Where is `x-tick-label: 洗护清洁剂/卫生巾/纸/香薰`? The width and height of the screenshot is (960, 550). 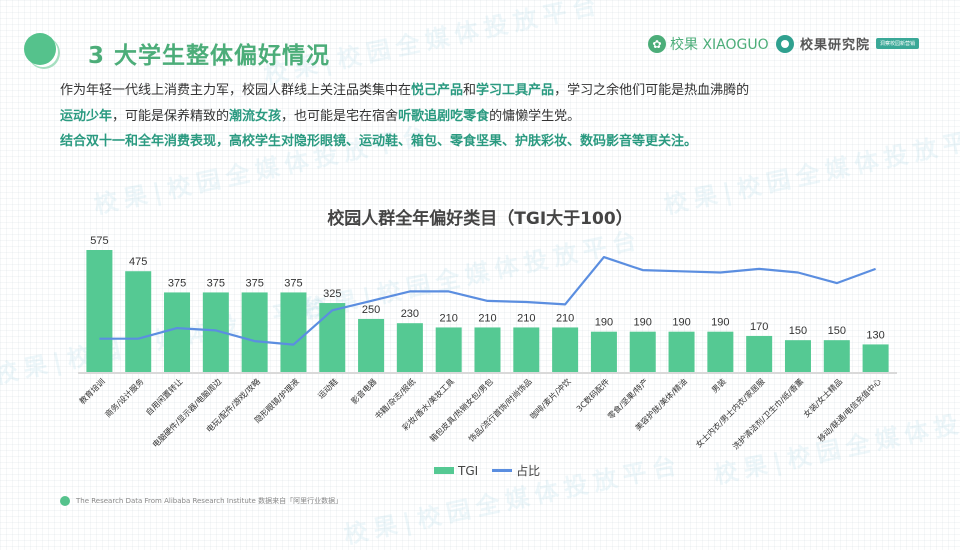
x-tick-label: 洗护清洁剂/卫生巾/纸/香薰 is located at coordinates (767, 413).